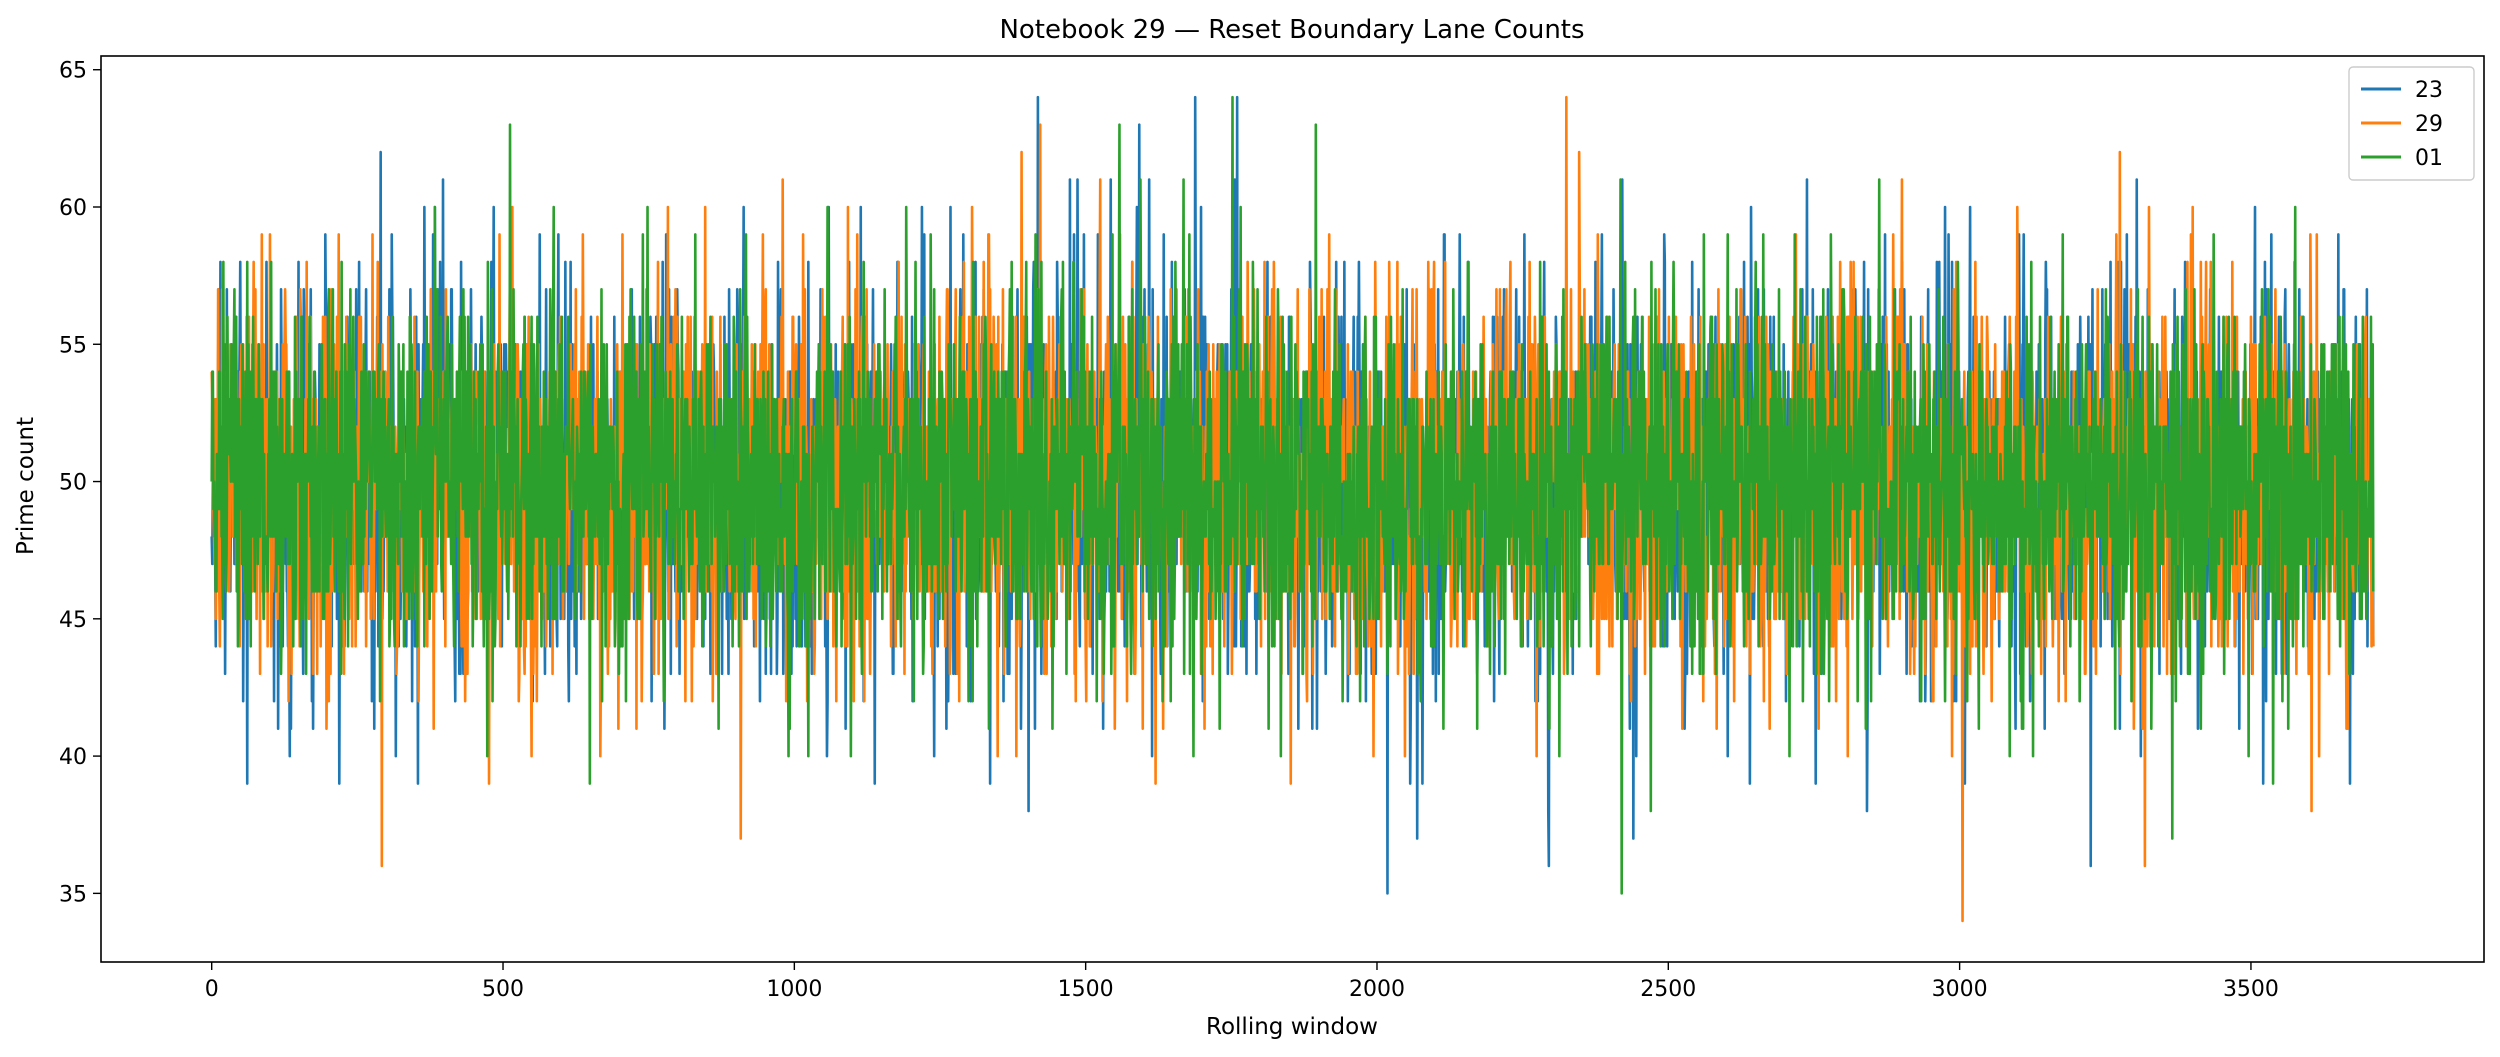  What do you see at coordinates (1377, 989) in the screenshot?
I see `x-tick-label: 2000` at bounding box center [1377, 989].